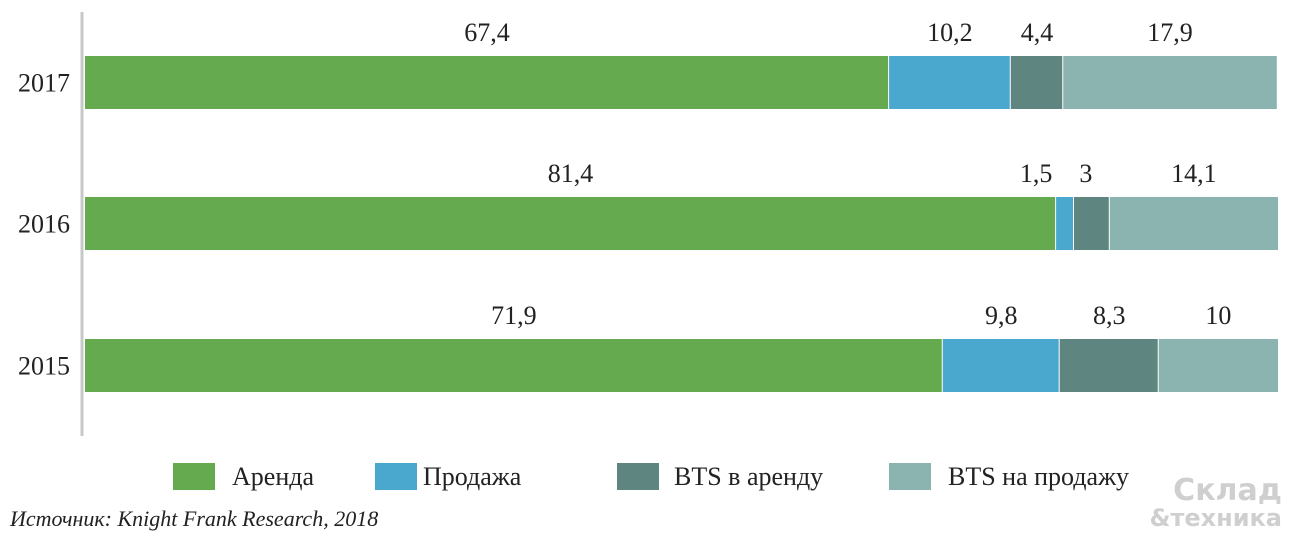 The image size is (1300, 541). Describe the element at coordinates (194, 518) in the screenshot. I see `source-note: Источник: Knight Frank Research, 2018` at that location.